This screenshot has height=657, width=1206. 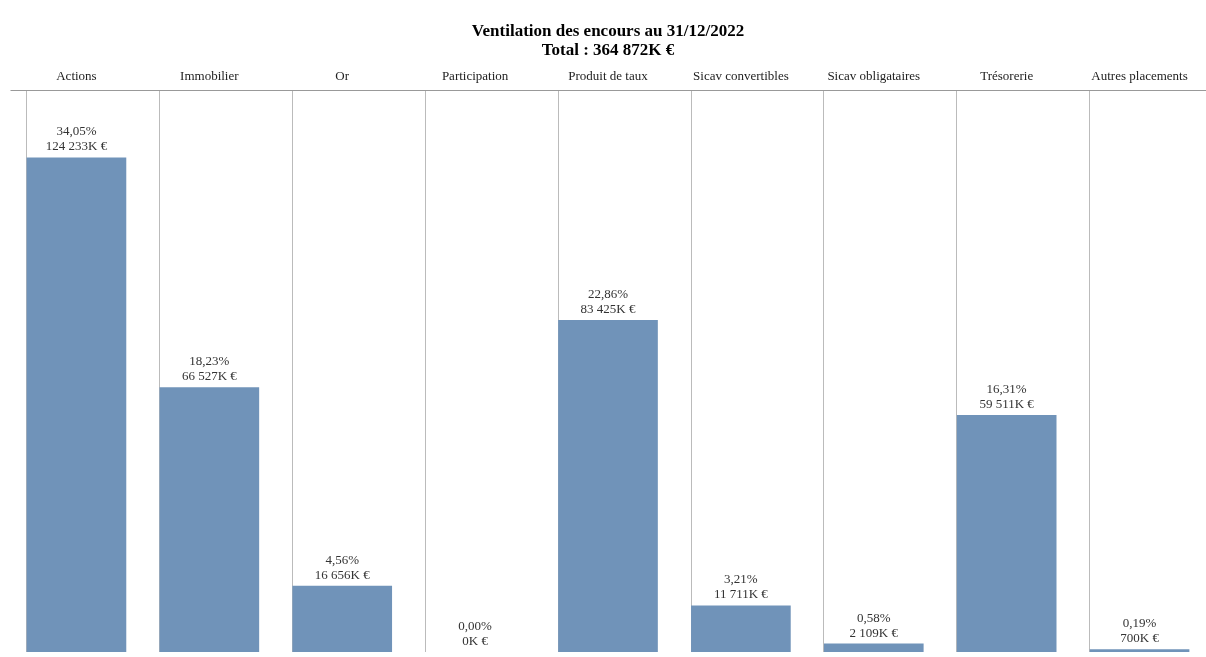 What do you see at coordinates (209, 368) in the screenshot?
I see `data-label: 18,23% 66 527K €` at bounding box center [209, 368].